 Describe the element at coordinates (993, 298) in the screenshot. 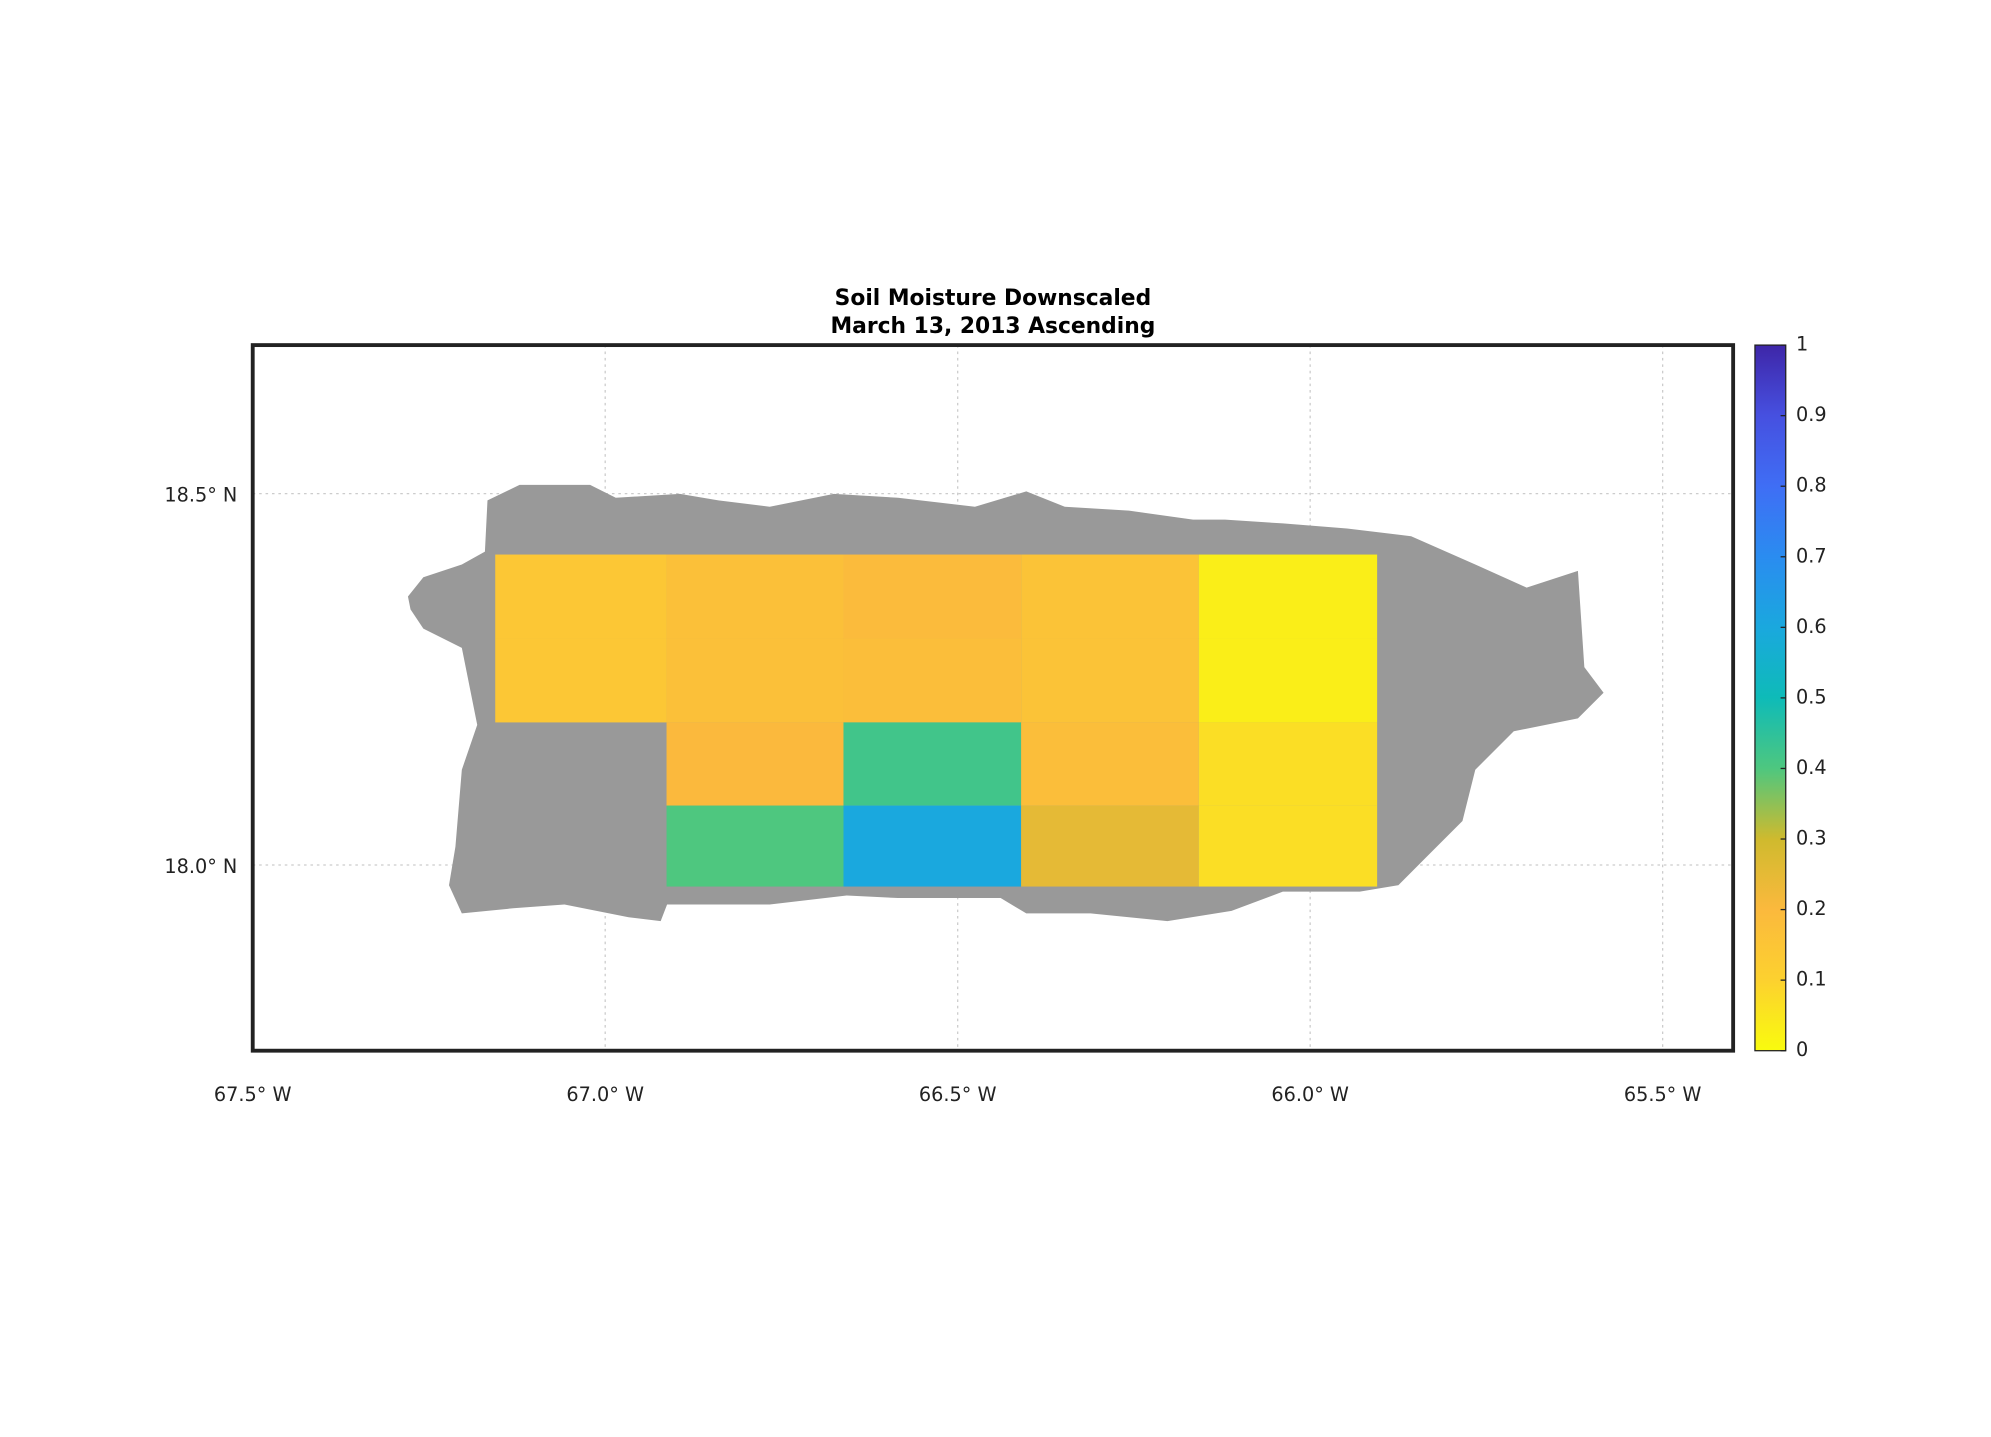

I see `chart-title: Soil Moisture Downscaled` at that location.